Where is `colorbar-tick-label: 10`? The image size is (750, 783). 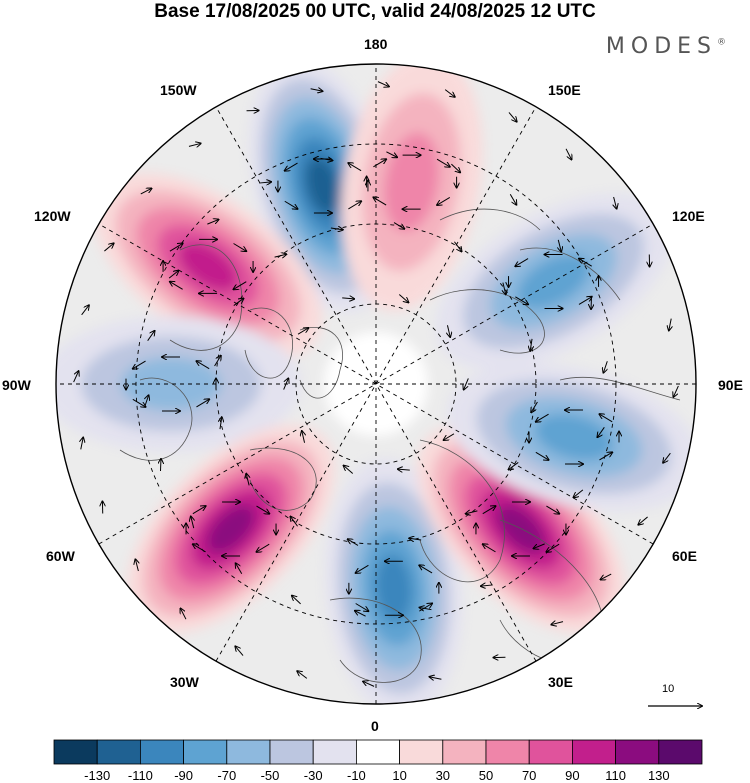 colorbar-tick-label: 10 is located at coordinates (399, 775).